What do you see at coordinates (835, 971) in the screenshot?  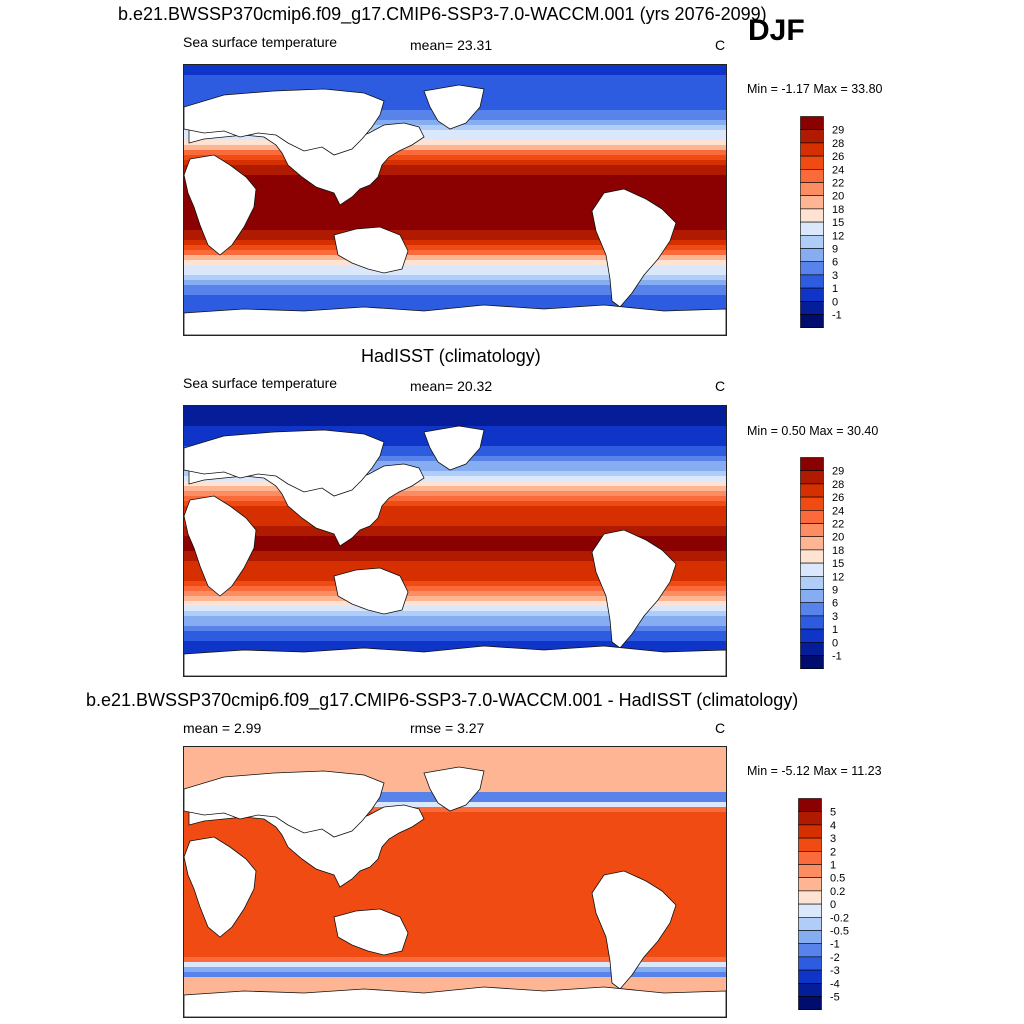 I see `colorbar-tick-label: -3` at bounding box center [835, 971].